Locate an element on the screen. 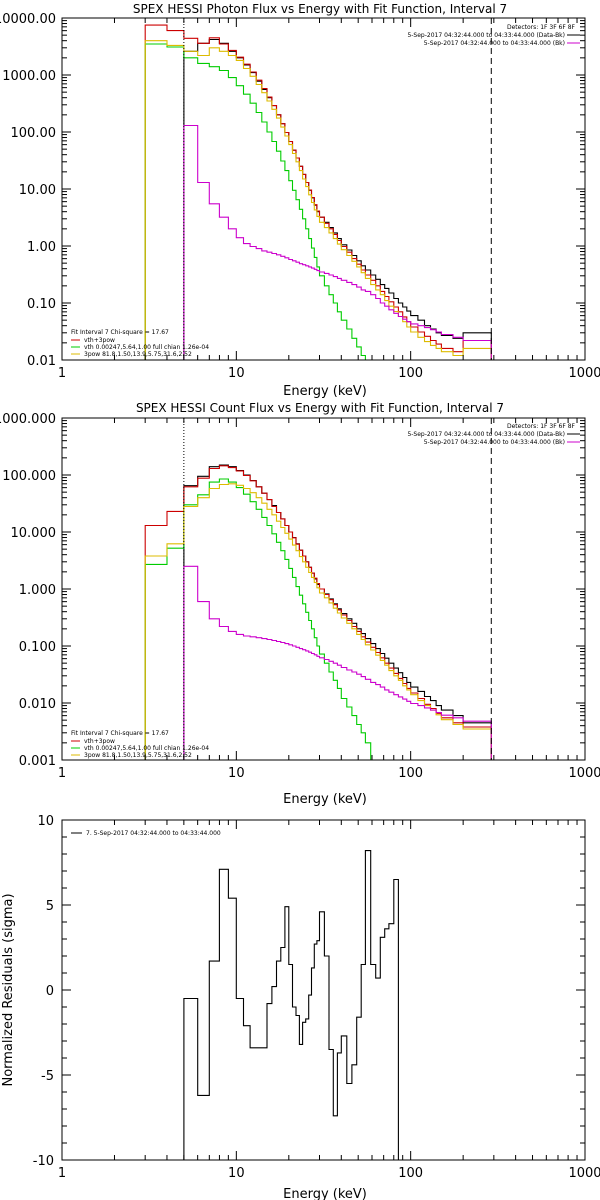  y-tick-label: 0.10 is located at coordinates (41, 304).